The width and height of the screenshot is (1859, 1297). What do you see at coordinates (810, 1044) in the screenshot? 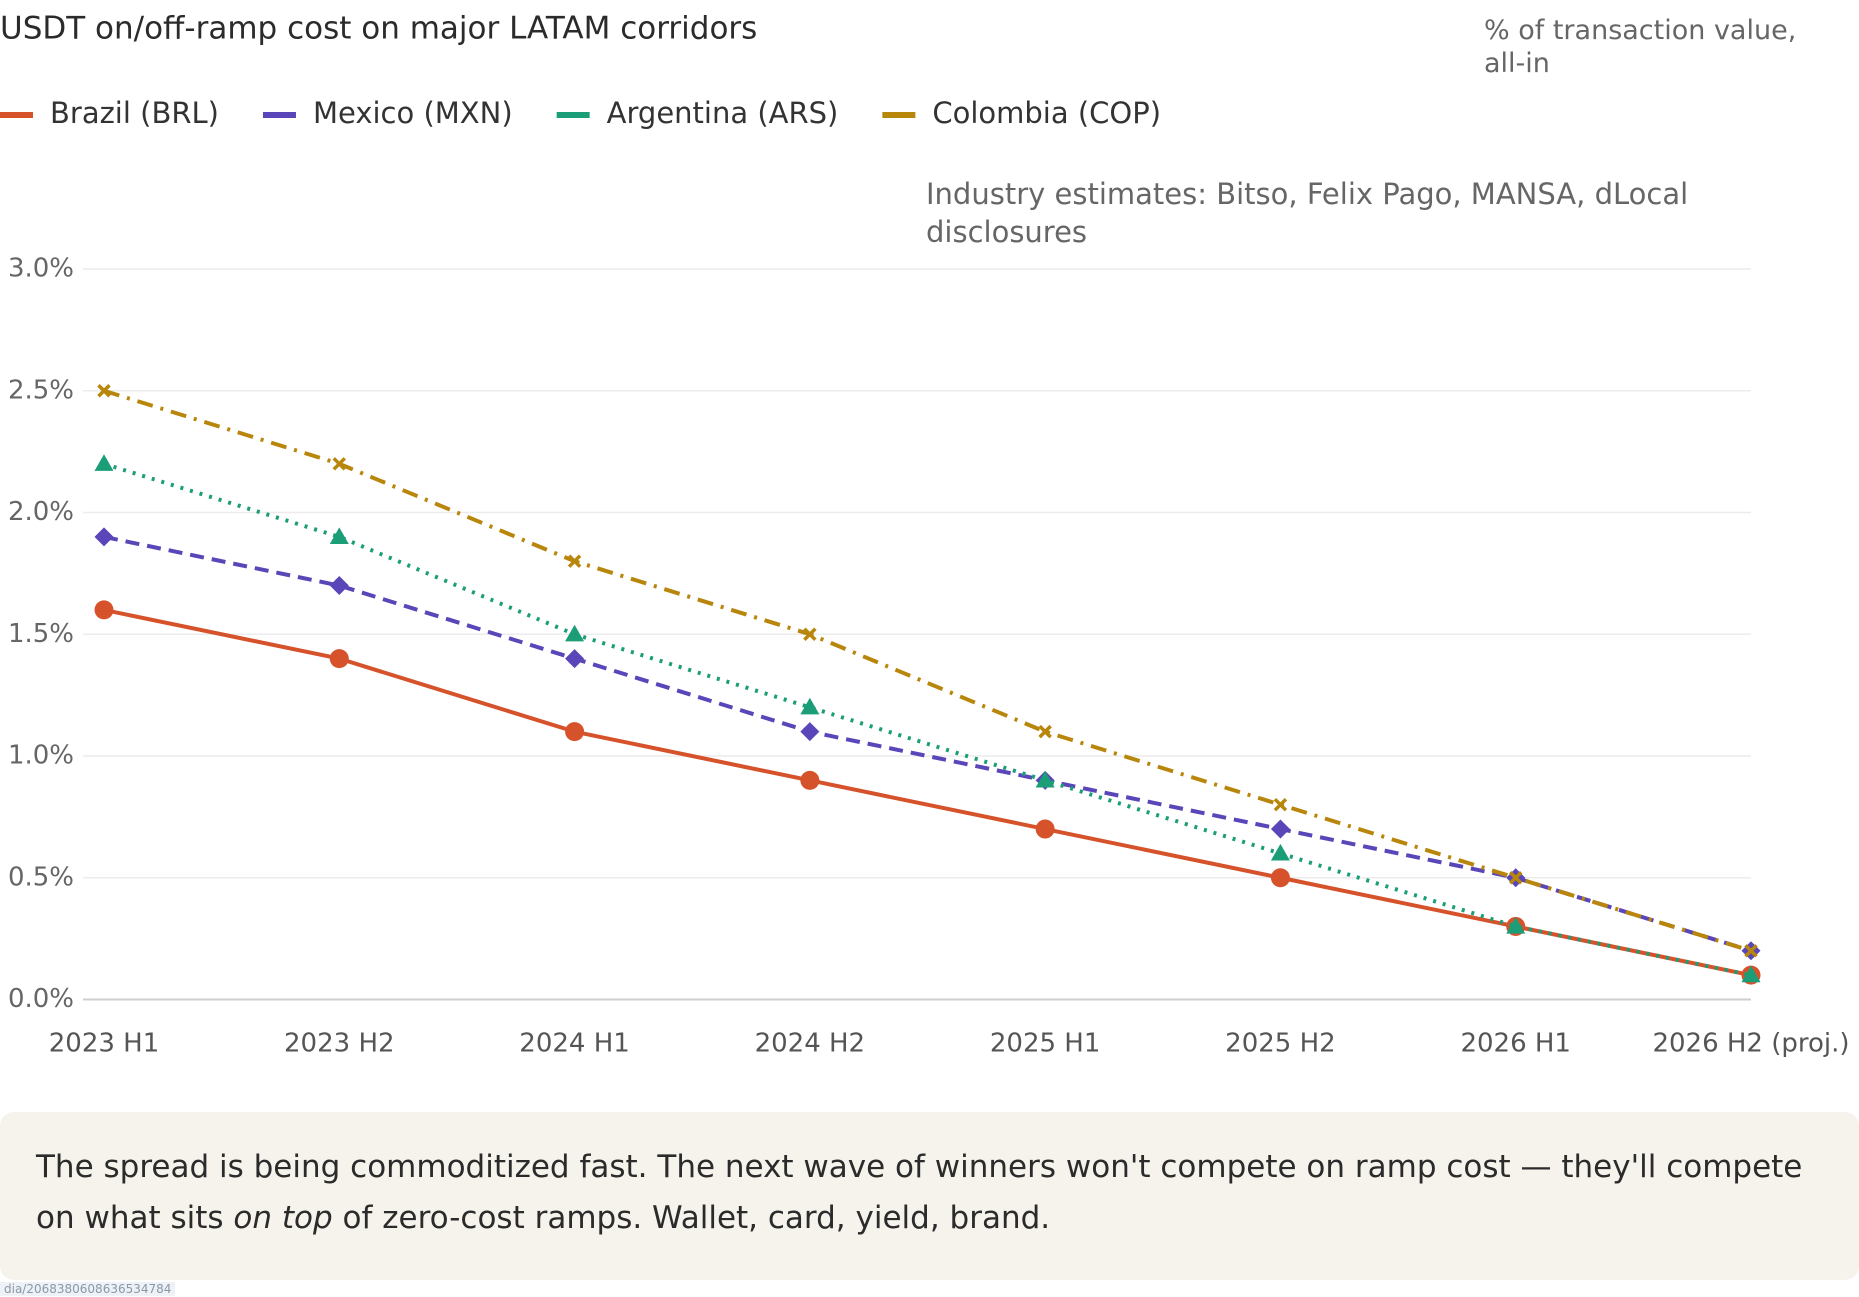
I see `x-tick-label: 2024 H2` at bounding box center [810, 1044].